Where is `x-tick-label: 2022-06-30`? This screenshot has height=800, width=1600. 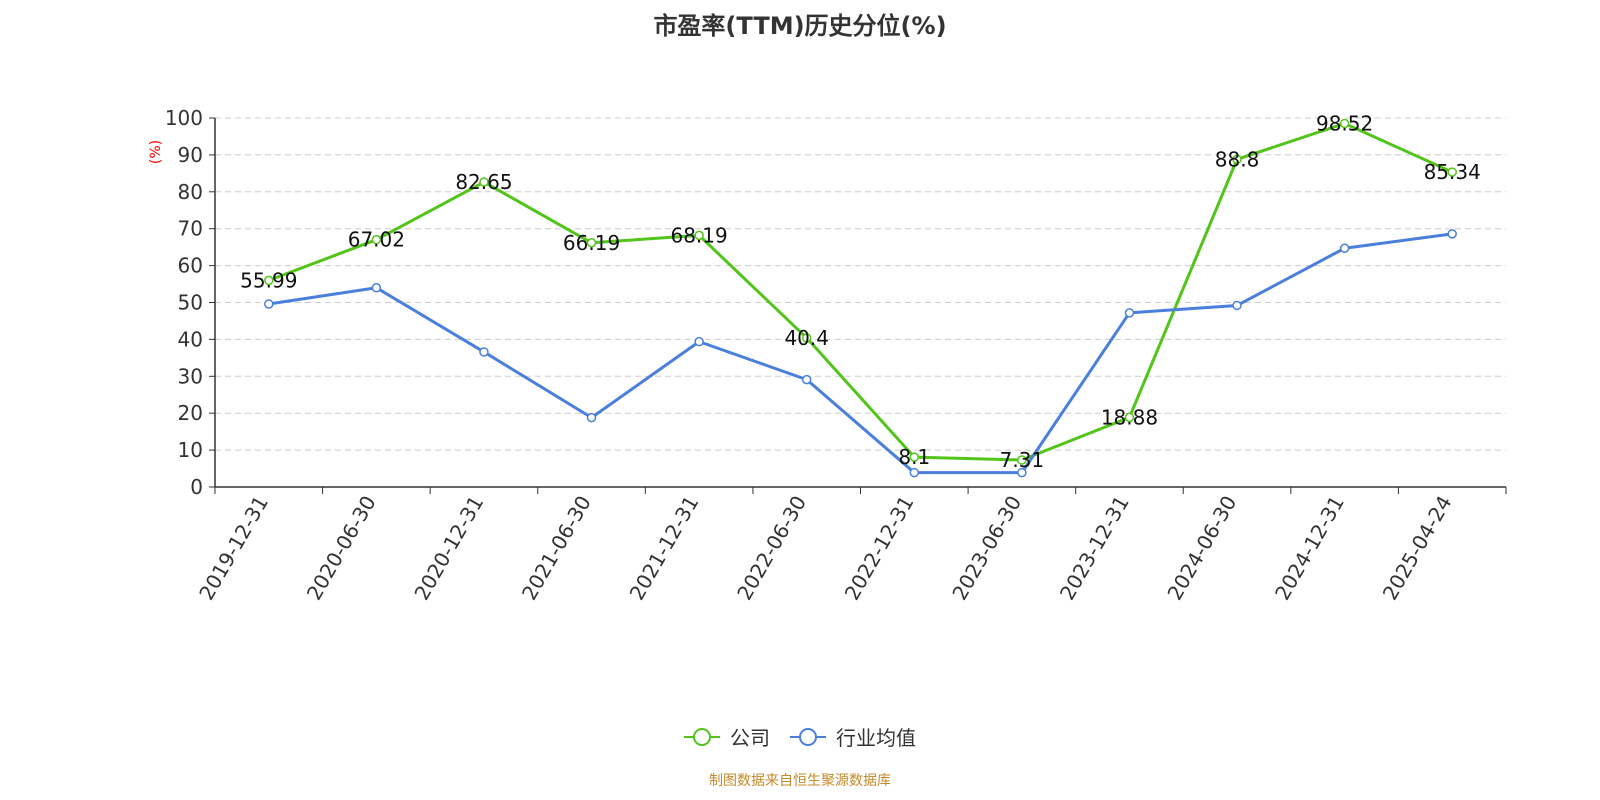 x-tick-label: 2022-06-30 is located at coordinates (771, 548).